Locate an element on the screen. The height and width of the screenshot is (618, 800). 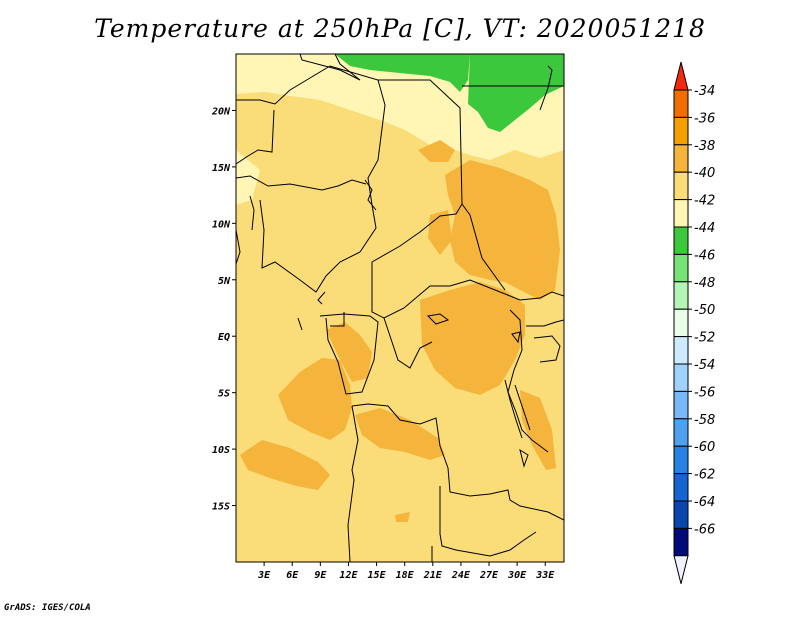
colorbar-label: -36 is located at coordinates (704, 118).